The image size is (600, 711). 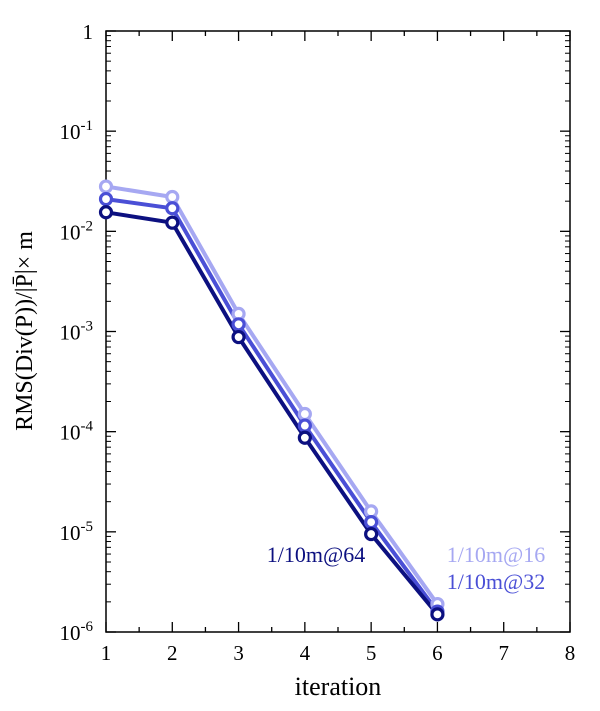 What do you see at coordinates (371, 653) in the screenshot?
I see `x-tick-label: 5` at bounding box center [371, 653].